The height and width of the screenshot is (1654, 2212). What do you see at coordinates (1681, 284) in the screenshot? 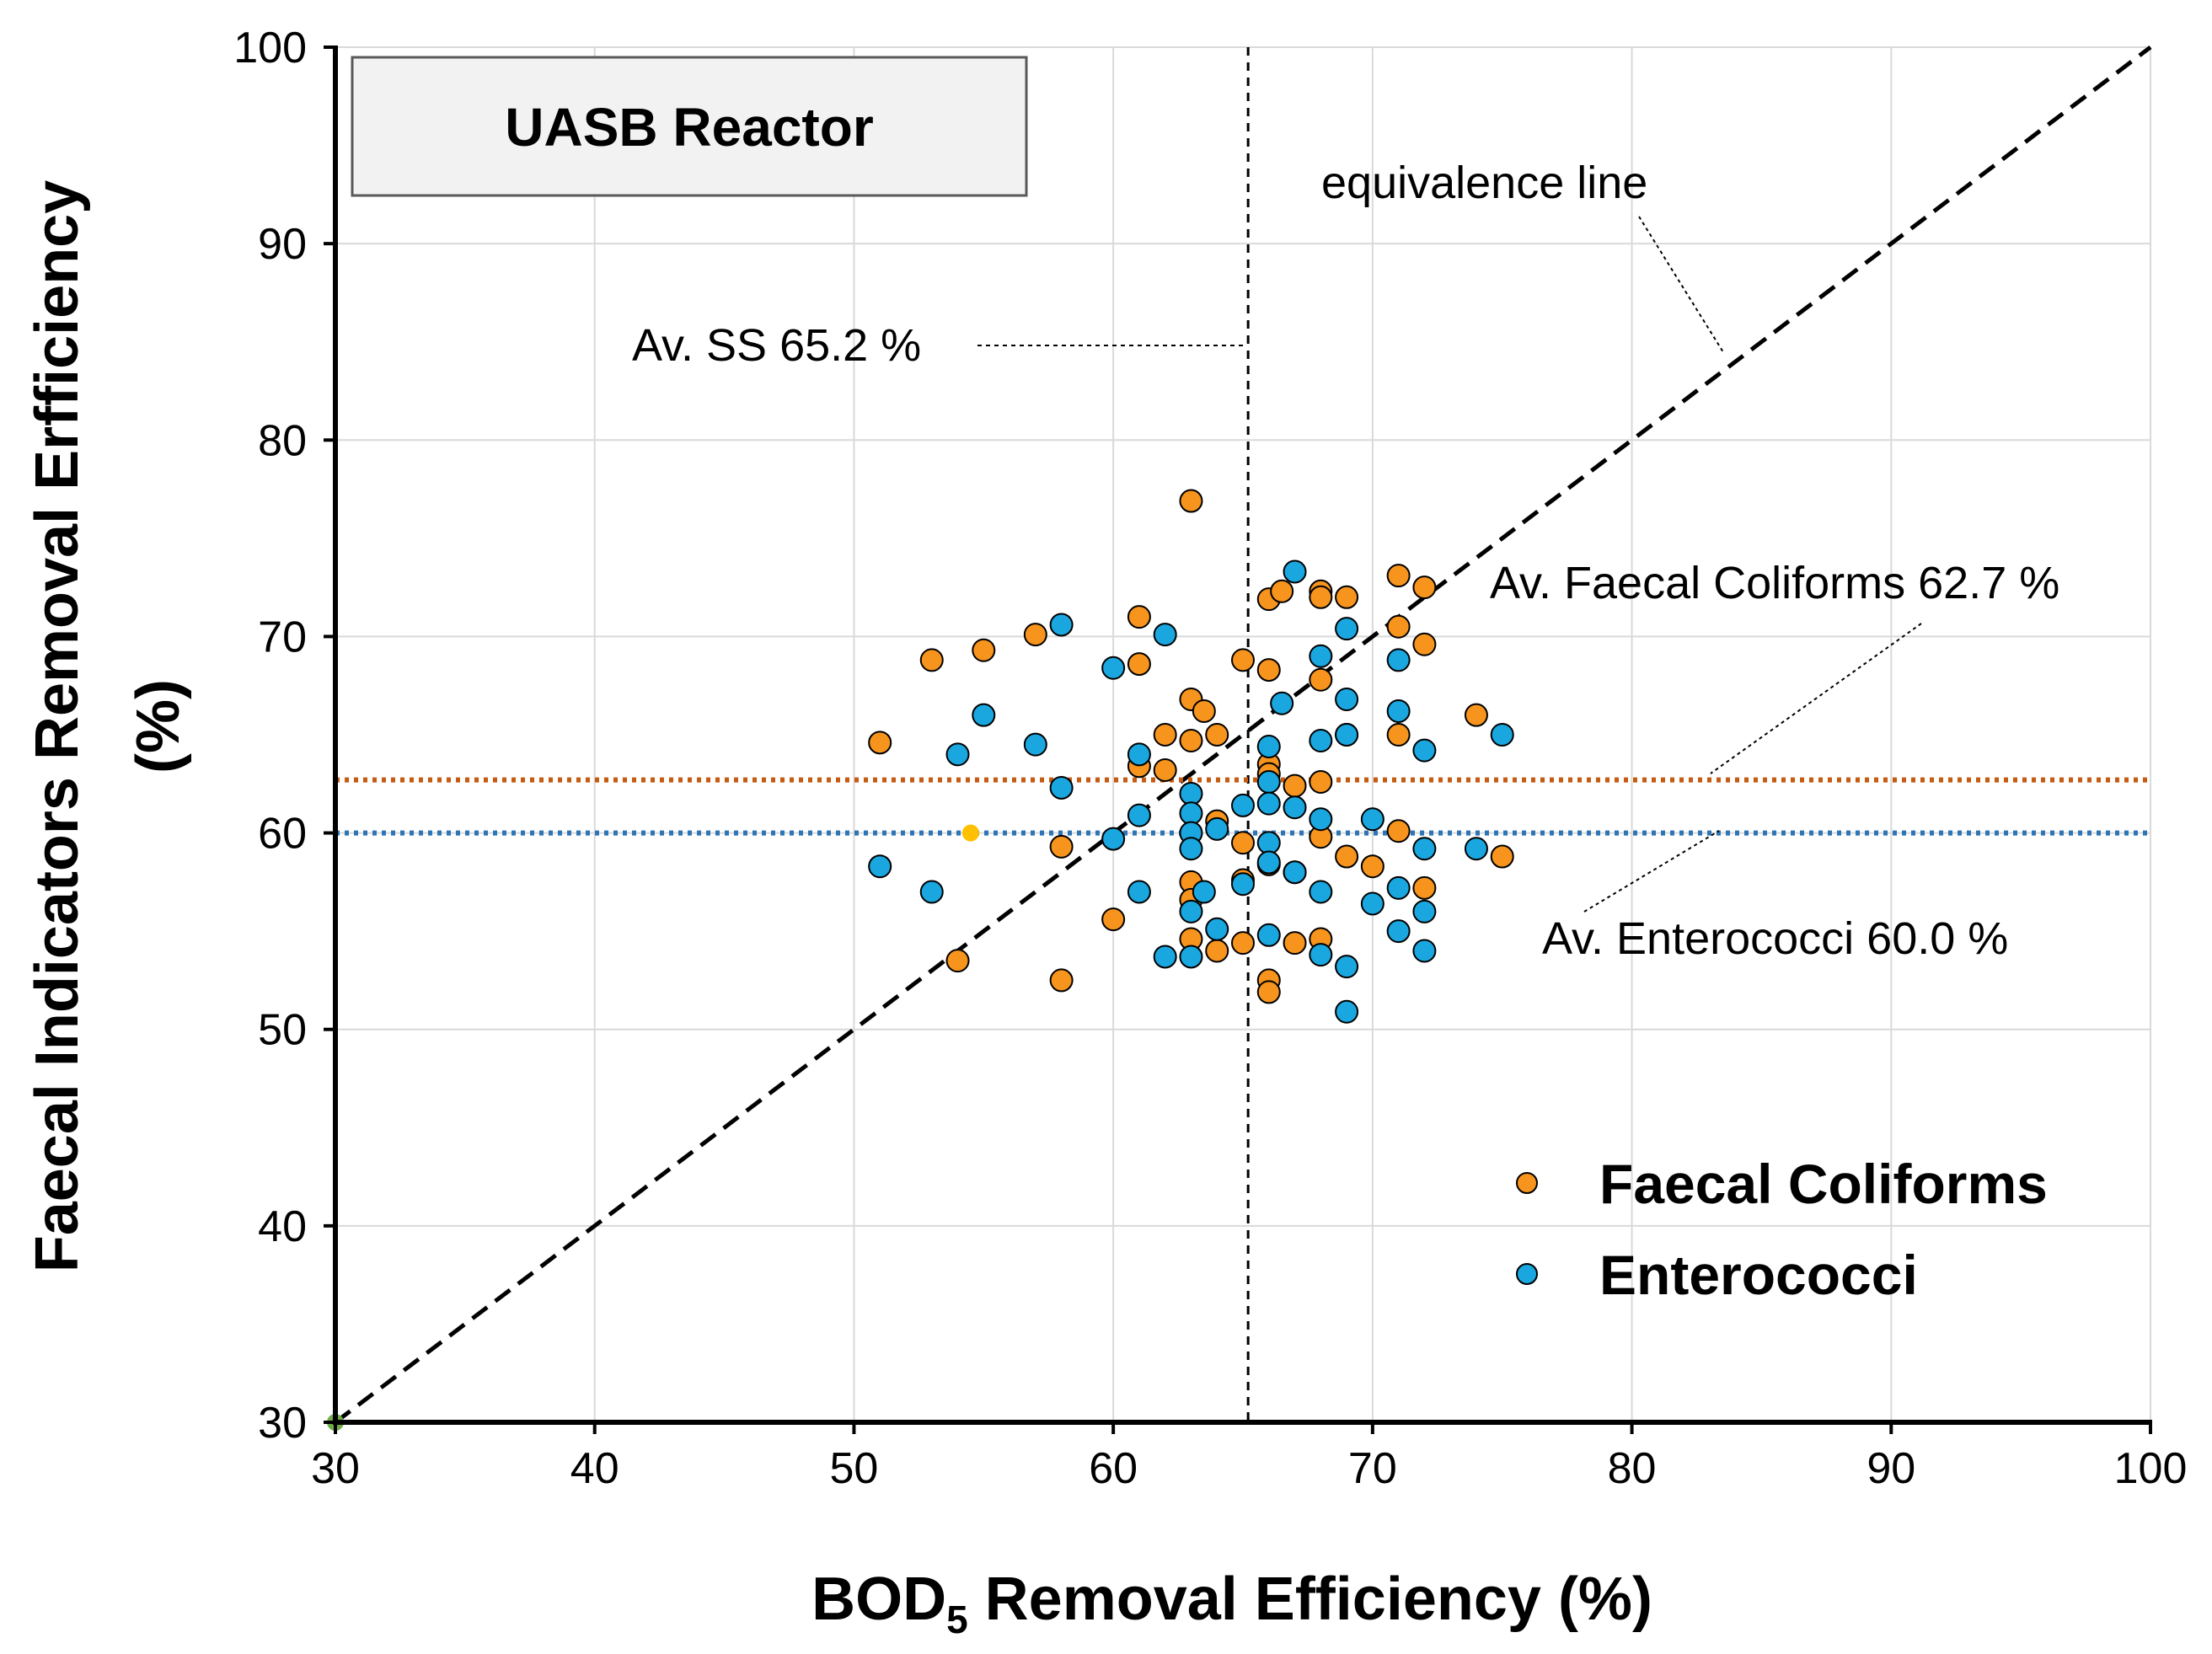
I see `equivalence-leader` at bounding box center [1681, 284].